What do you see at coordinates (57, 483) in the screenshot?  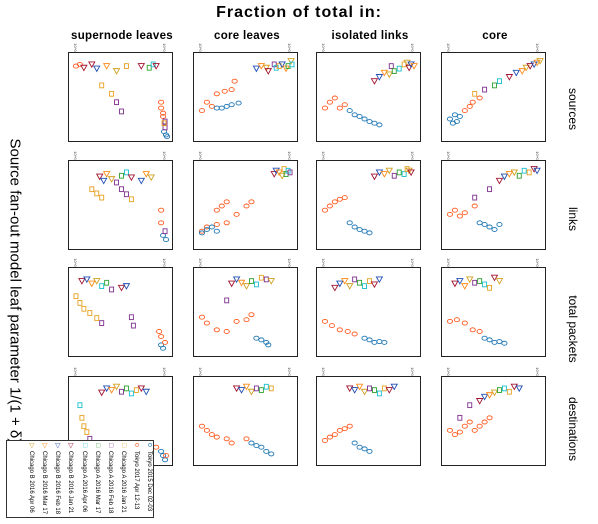 I see `legend-label: Chicago B 2016 Feb 18` at bounding box center [57, 483].